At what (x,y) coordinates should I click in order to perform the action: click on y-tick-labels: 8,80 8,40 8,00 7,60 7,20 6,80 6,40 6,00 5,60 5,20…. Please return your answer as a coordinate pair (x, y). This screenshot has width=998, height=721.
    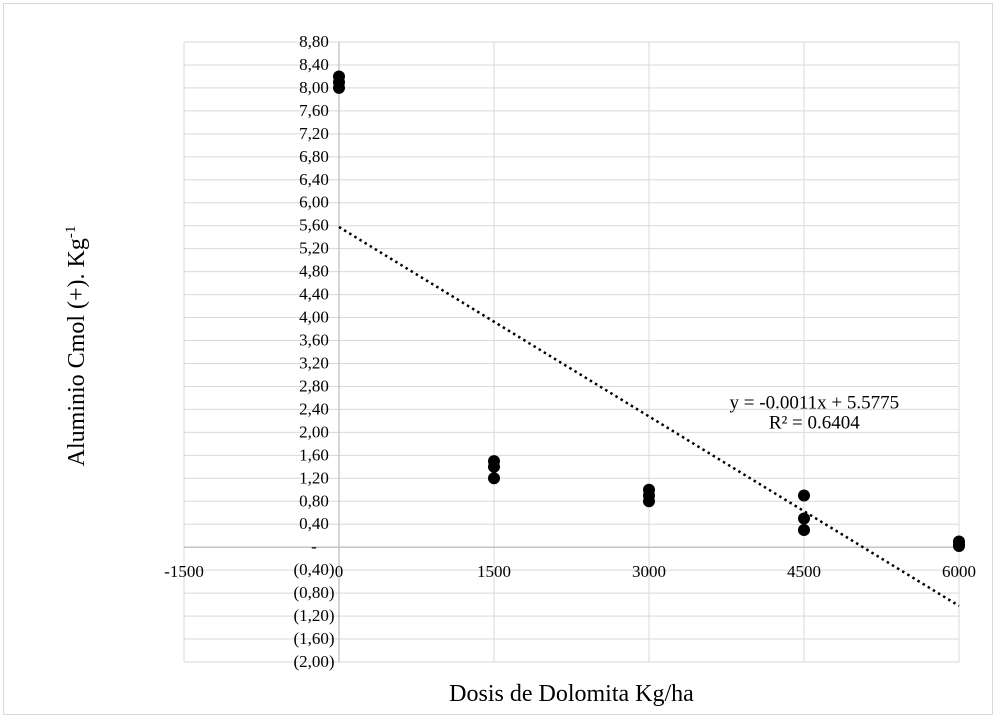
    Looking at the image, I should click on (313, 351).